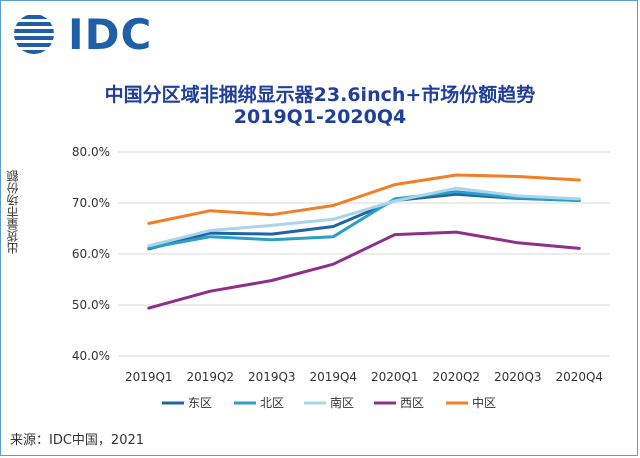 The image size is (640, 458). Describe the element at coordinates (200, 403) in the screenshot. I see `legend-label: 东区` at that location.